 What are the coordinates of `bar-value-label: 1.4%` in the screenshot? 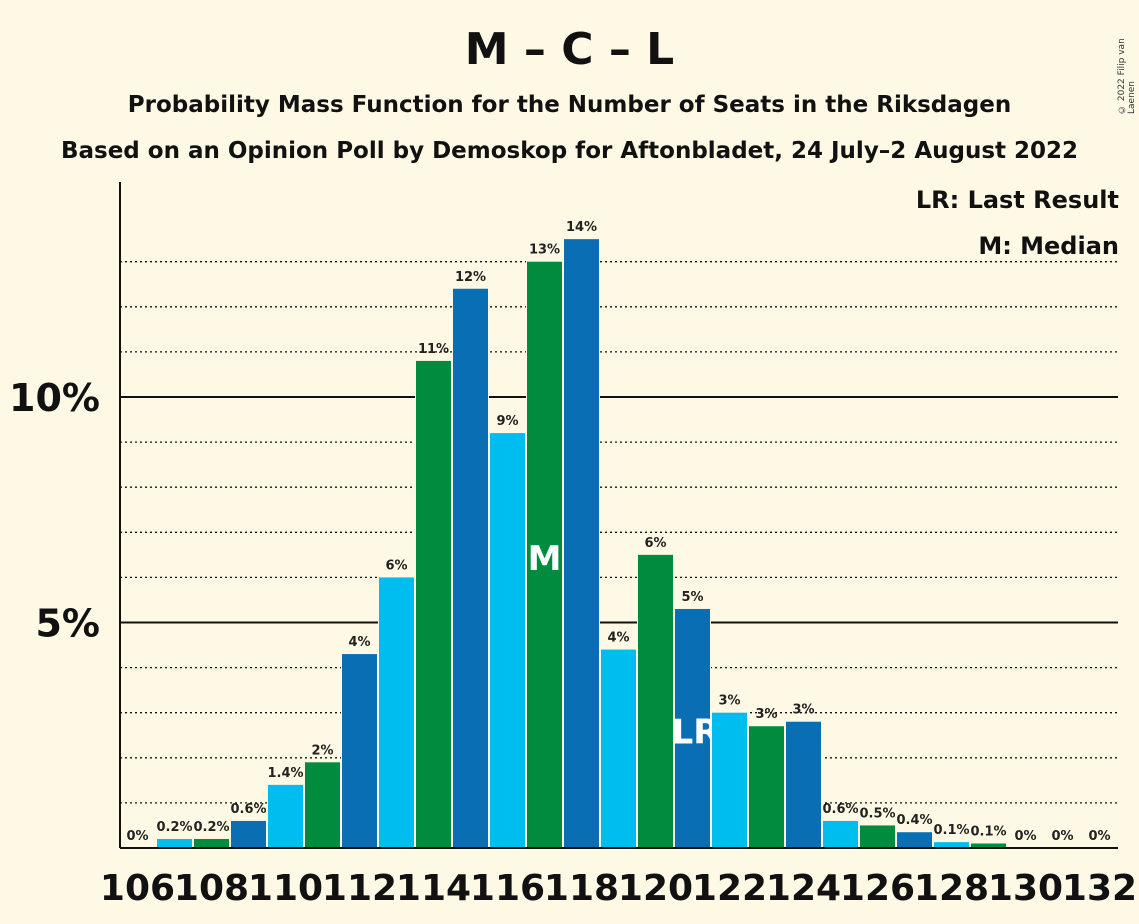 It's located at (285, 773).